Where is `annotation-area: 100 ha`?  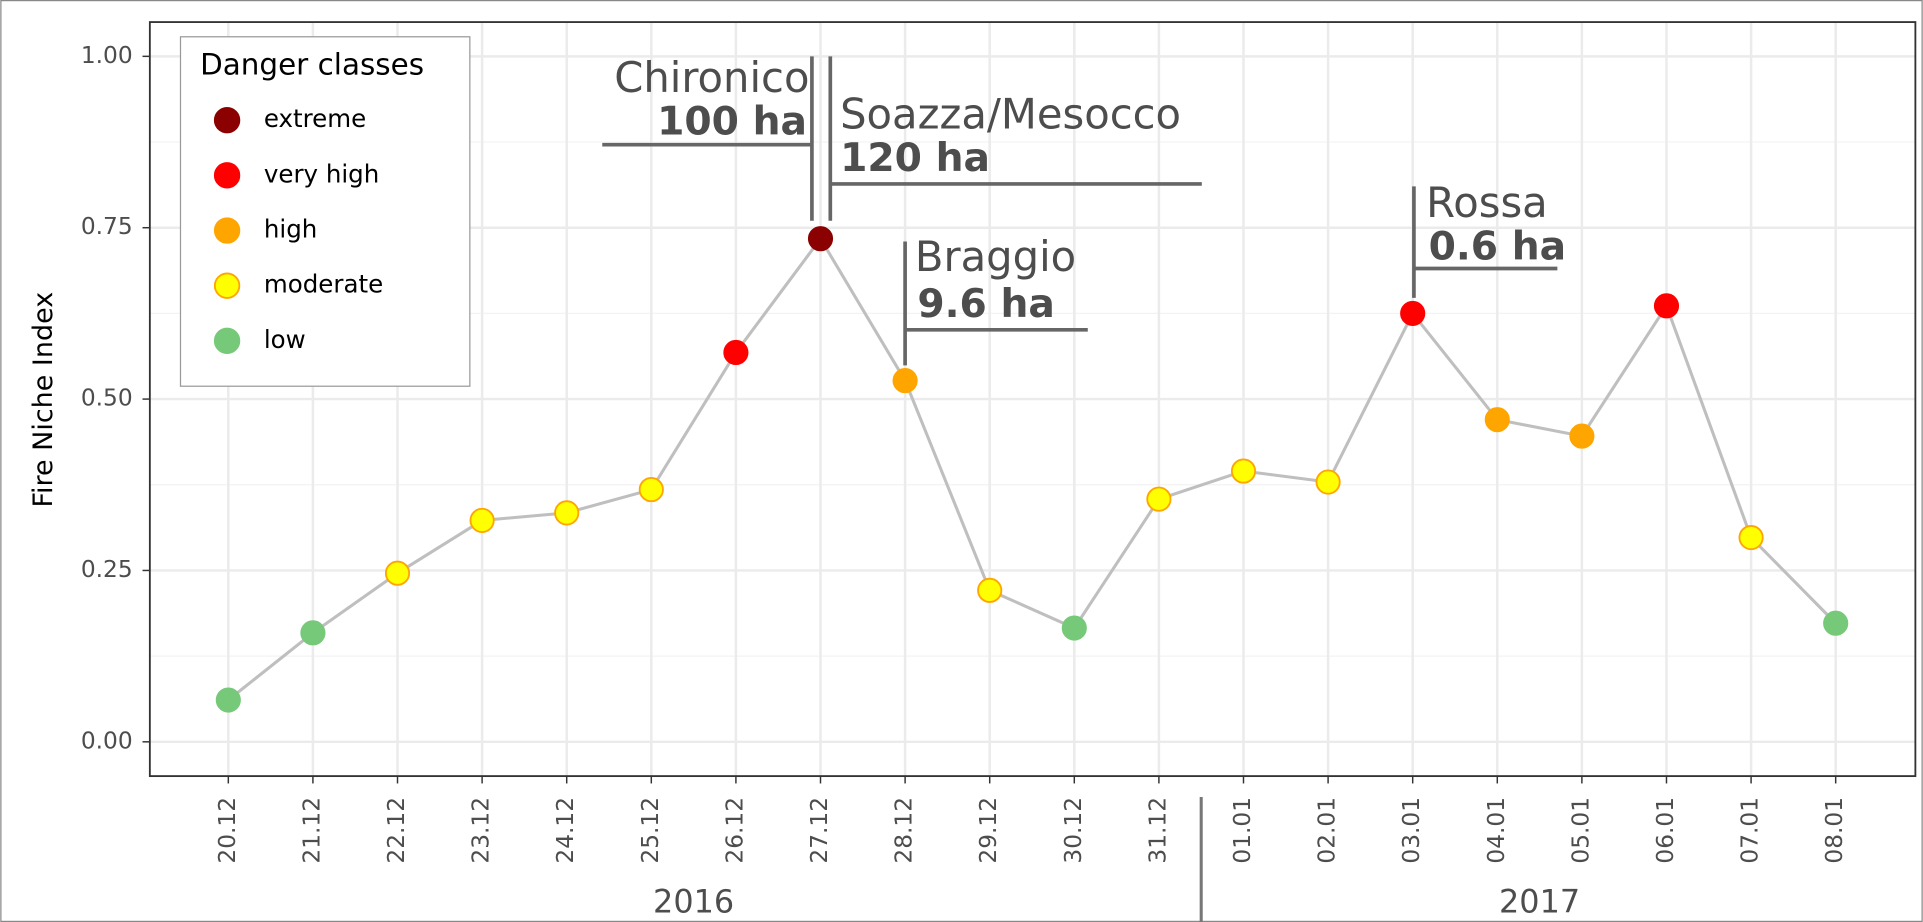
annotation-area: 100 ha is located at coordinates (732, 121).